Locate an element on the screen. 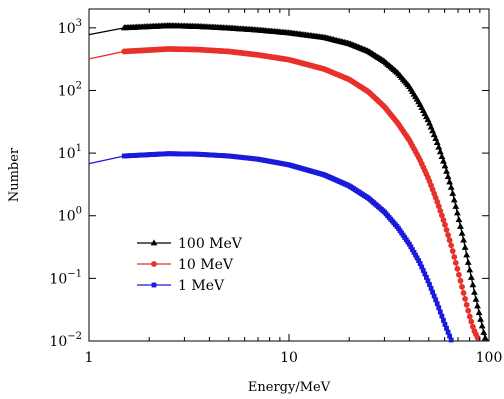 The width and height of the screenshot is (504, 399). y-tick-label: 10² is located at coordinates (70, 89).